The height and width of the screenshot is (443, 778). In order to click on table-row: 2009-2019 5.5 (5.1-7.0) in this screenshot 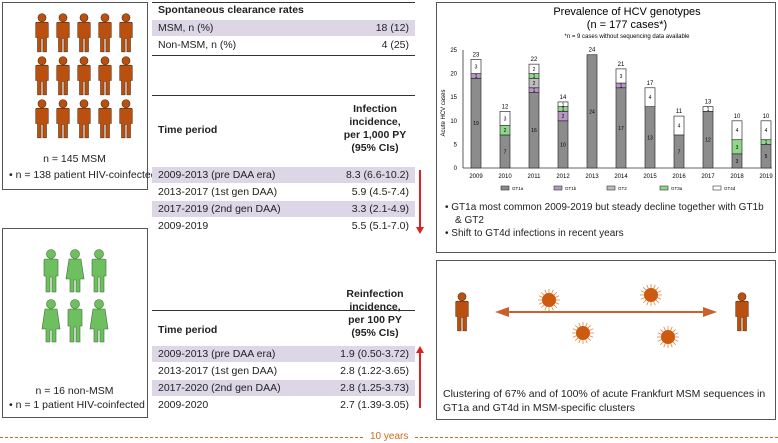, I will do `click(283, 226)`.